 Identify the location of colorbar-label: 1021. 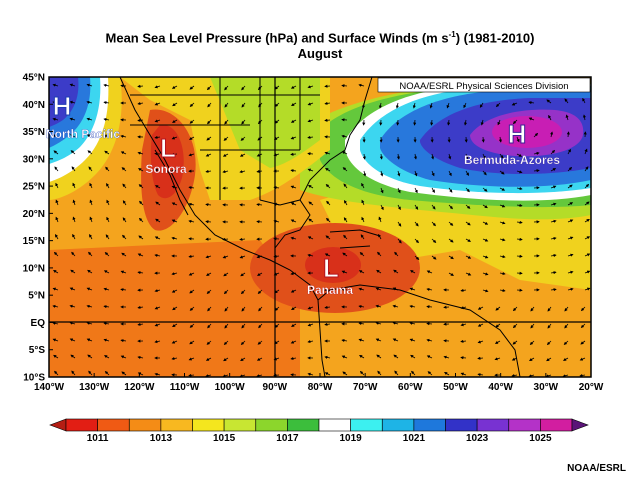
(414, 438).